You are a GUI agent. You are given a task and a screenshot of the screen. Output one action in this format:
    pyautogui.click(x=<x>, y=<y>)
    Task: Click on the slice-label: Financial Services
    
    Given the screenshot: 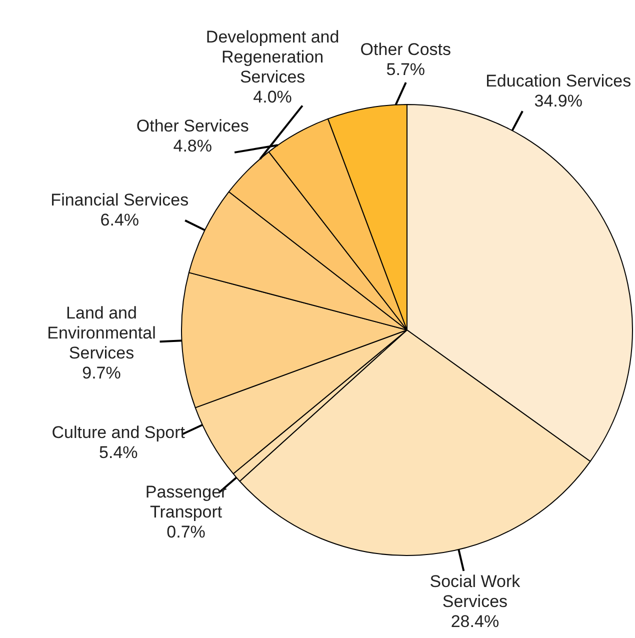 What is the action you would take?
    pyautogui.click(x=119, y=200)
    